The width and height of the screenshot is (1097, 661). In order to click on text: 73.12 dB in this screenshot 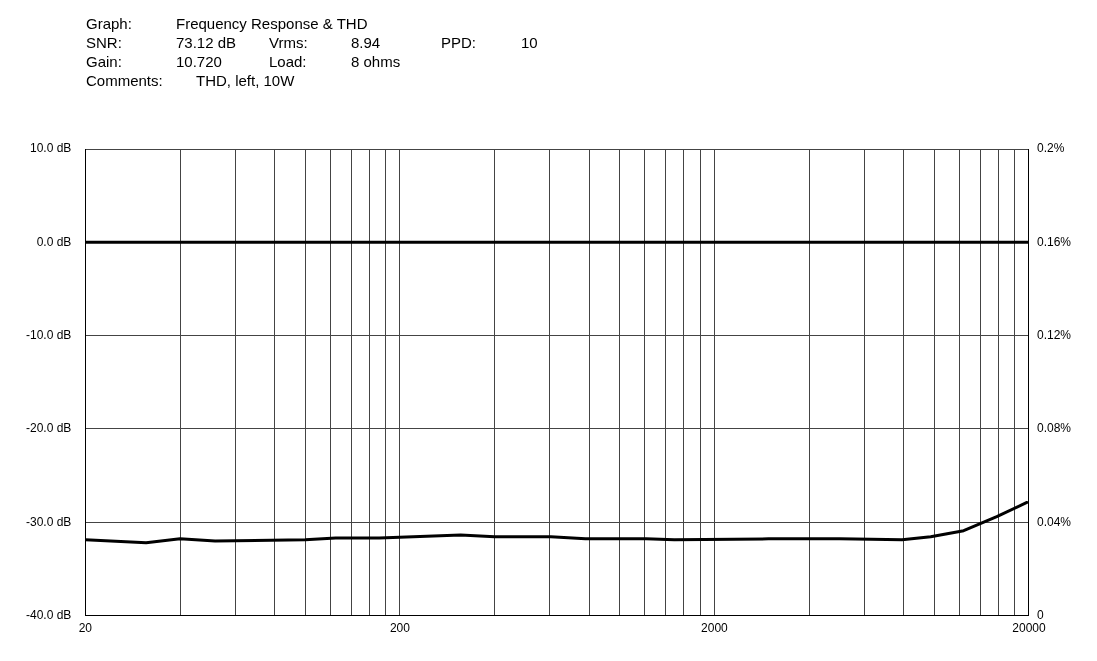, I will do `click(207, 42)`.